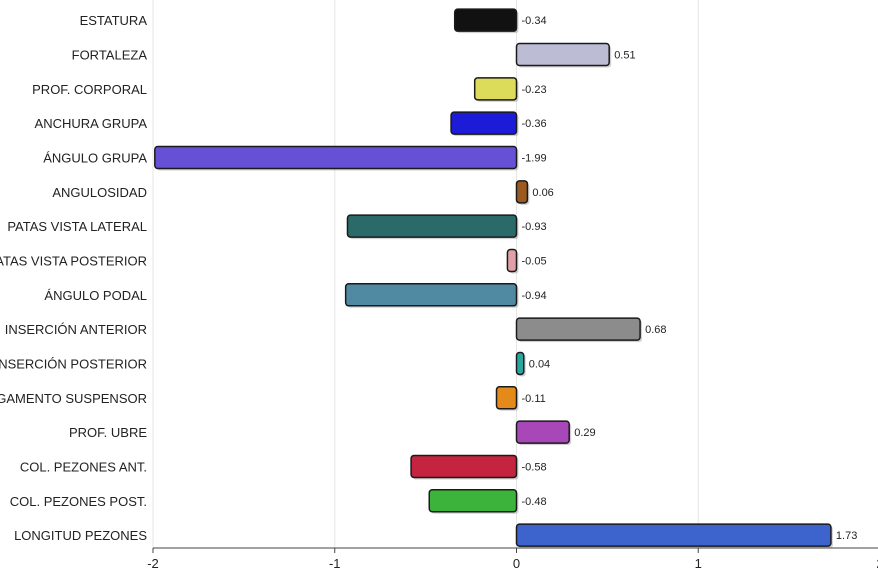 This screenshot has height=578, width=878. I want to click on category-label: LONGITUD PEZONES, so click(80, 535).